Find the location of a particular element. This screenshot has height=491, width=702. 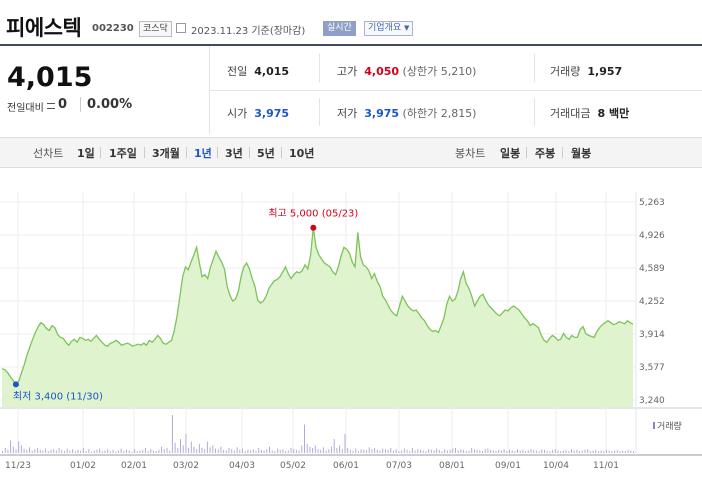

company-info-dropdown: 기업개요 ▼ is located at coordinates (389, 28).